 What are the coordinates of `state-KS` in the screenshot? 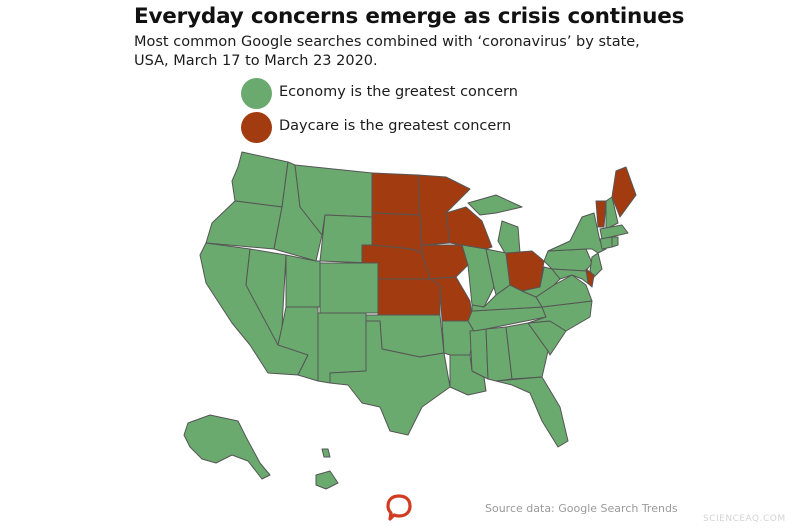 It's located at (409, 297).